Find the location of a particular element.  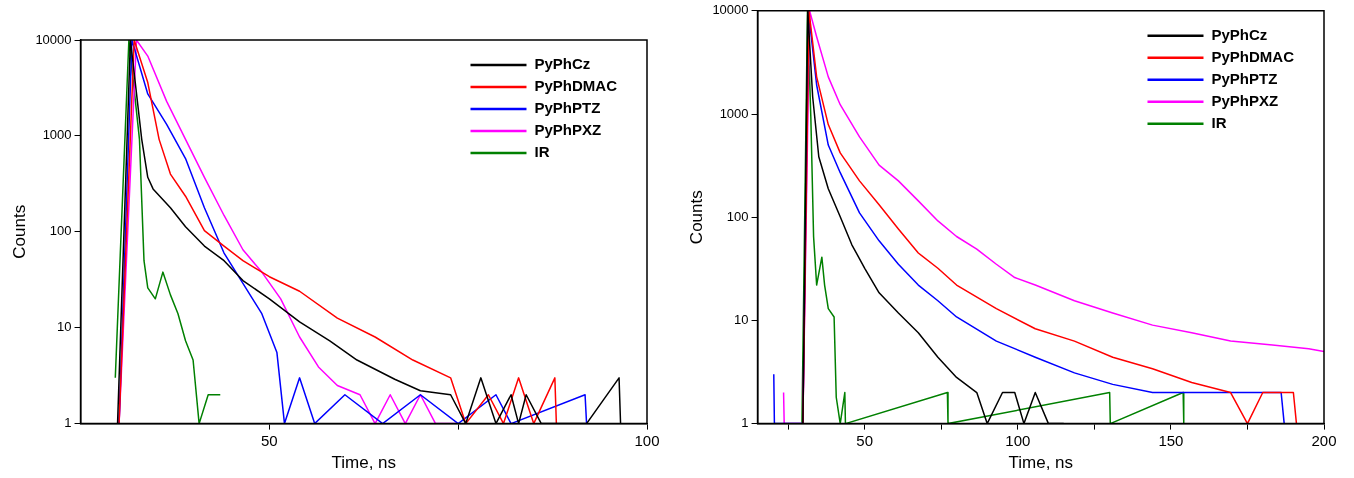

x-tick-label: 200 is located at coordinates (1324, 440).